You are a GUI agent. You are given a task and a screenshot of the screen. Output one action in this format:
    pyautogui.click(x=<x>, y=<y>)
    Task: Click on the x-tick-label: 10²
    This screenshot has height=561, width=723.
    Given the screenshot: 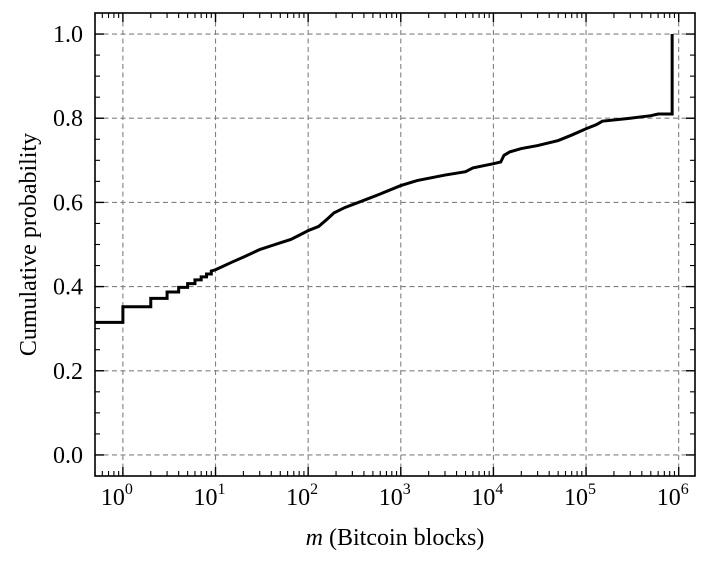 What is the action you would take?
    pyautogui.click(x=302, y=496)
    